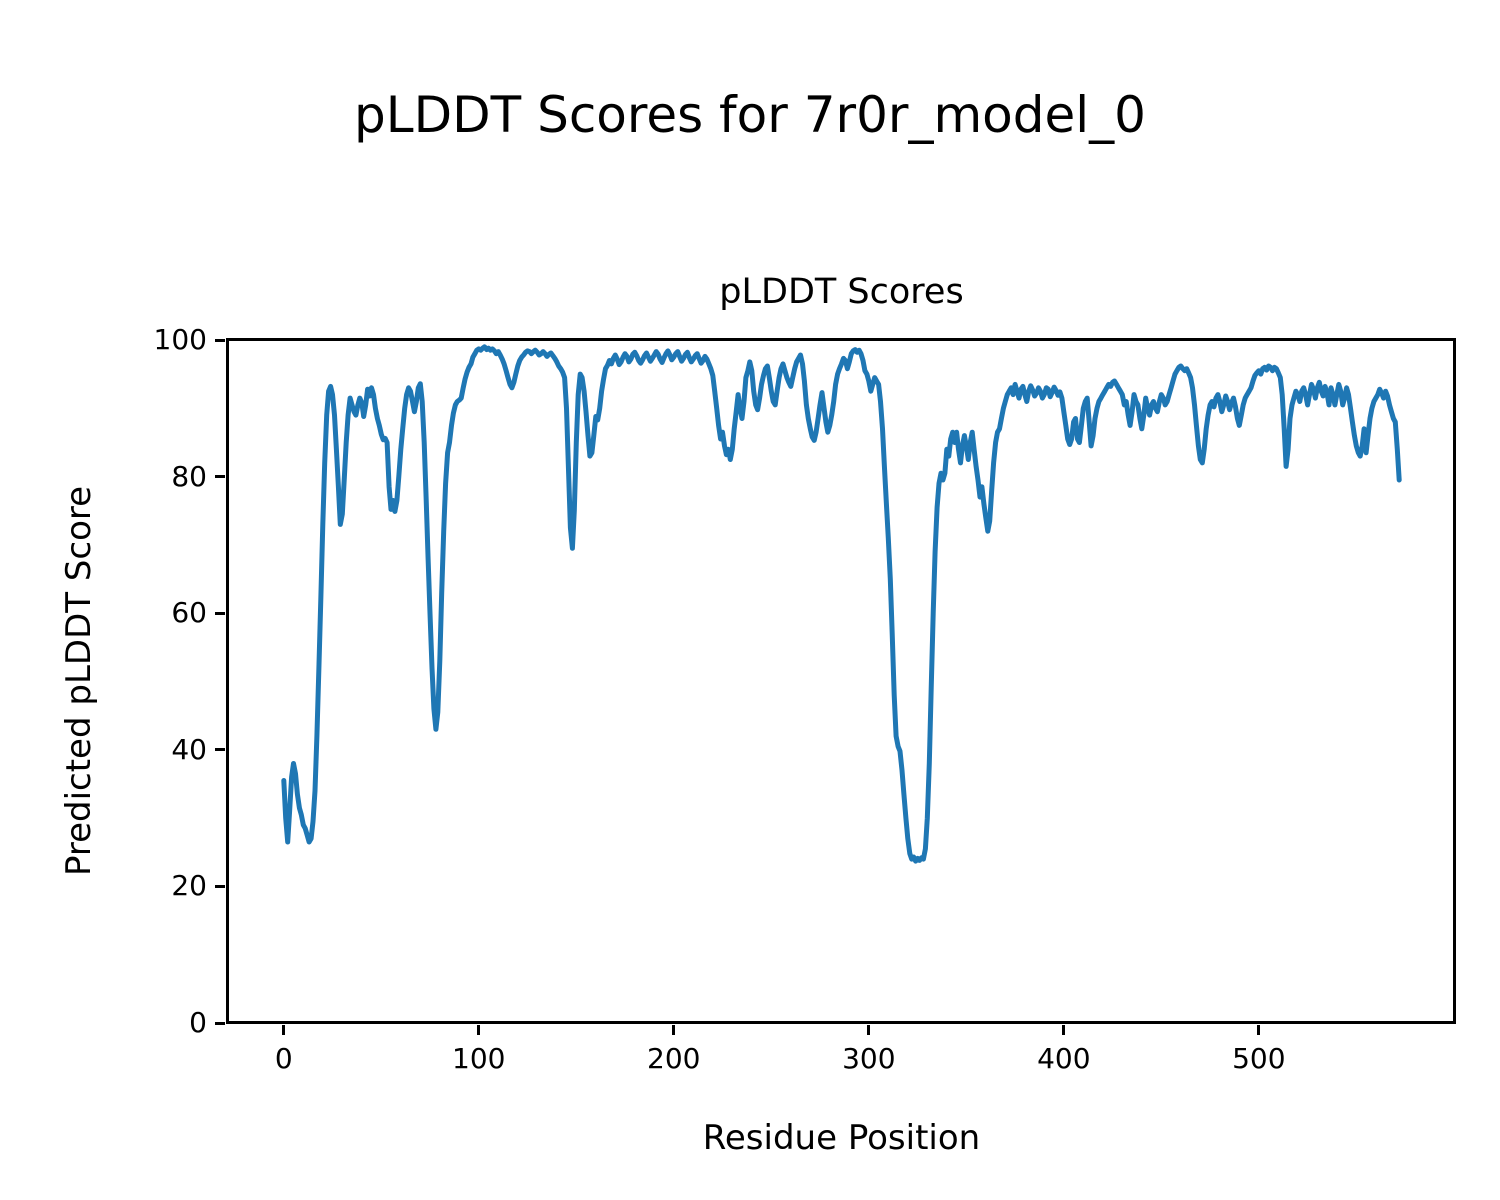 Image resolution: width=1500 pixels, height=1200 pixels. Describe the element at coordinates (283, 1058) in the screenshot. I see `x-tick-label: 0` at that location.